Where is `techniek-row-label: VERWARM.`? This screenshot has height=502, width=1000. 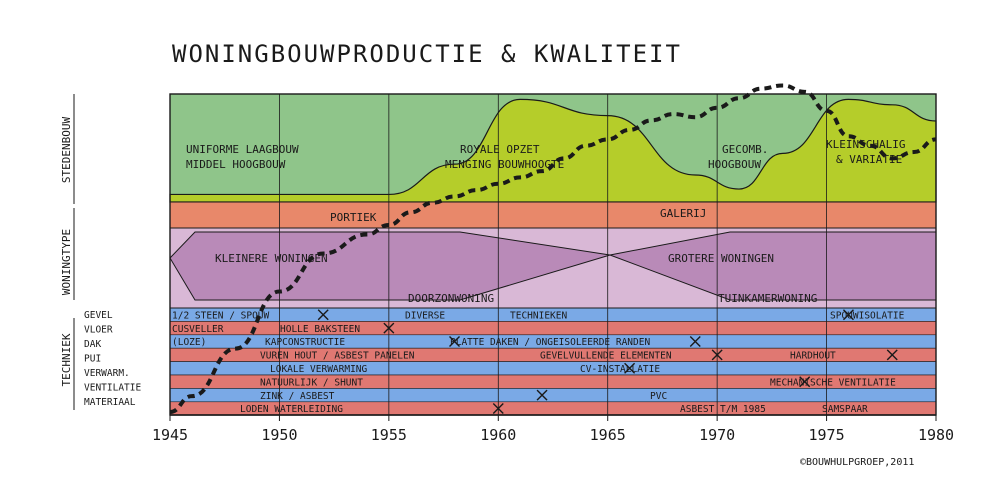
techniek-row-label: VERWARM. is located at coordinates (107, 373).